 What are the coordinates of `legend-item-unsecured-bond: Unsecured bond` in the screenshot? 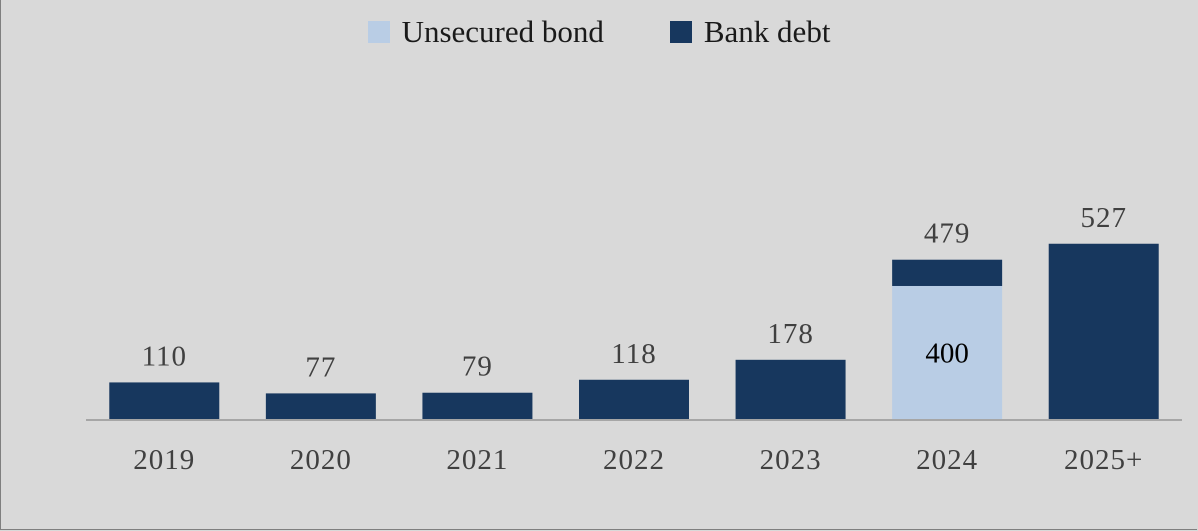 It's located at (485, 32).